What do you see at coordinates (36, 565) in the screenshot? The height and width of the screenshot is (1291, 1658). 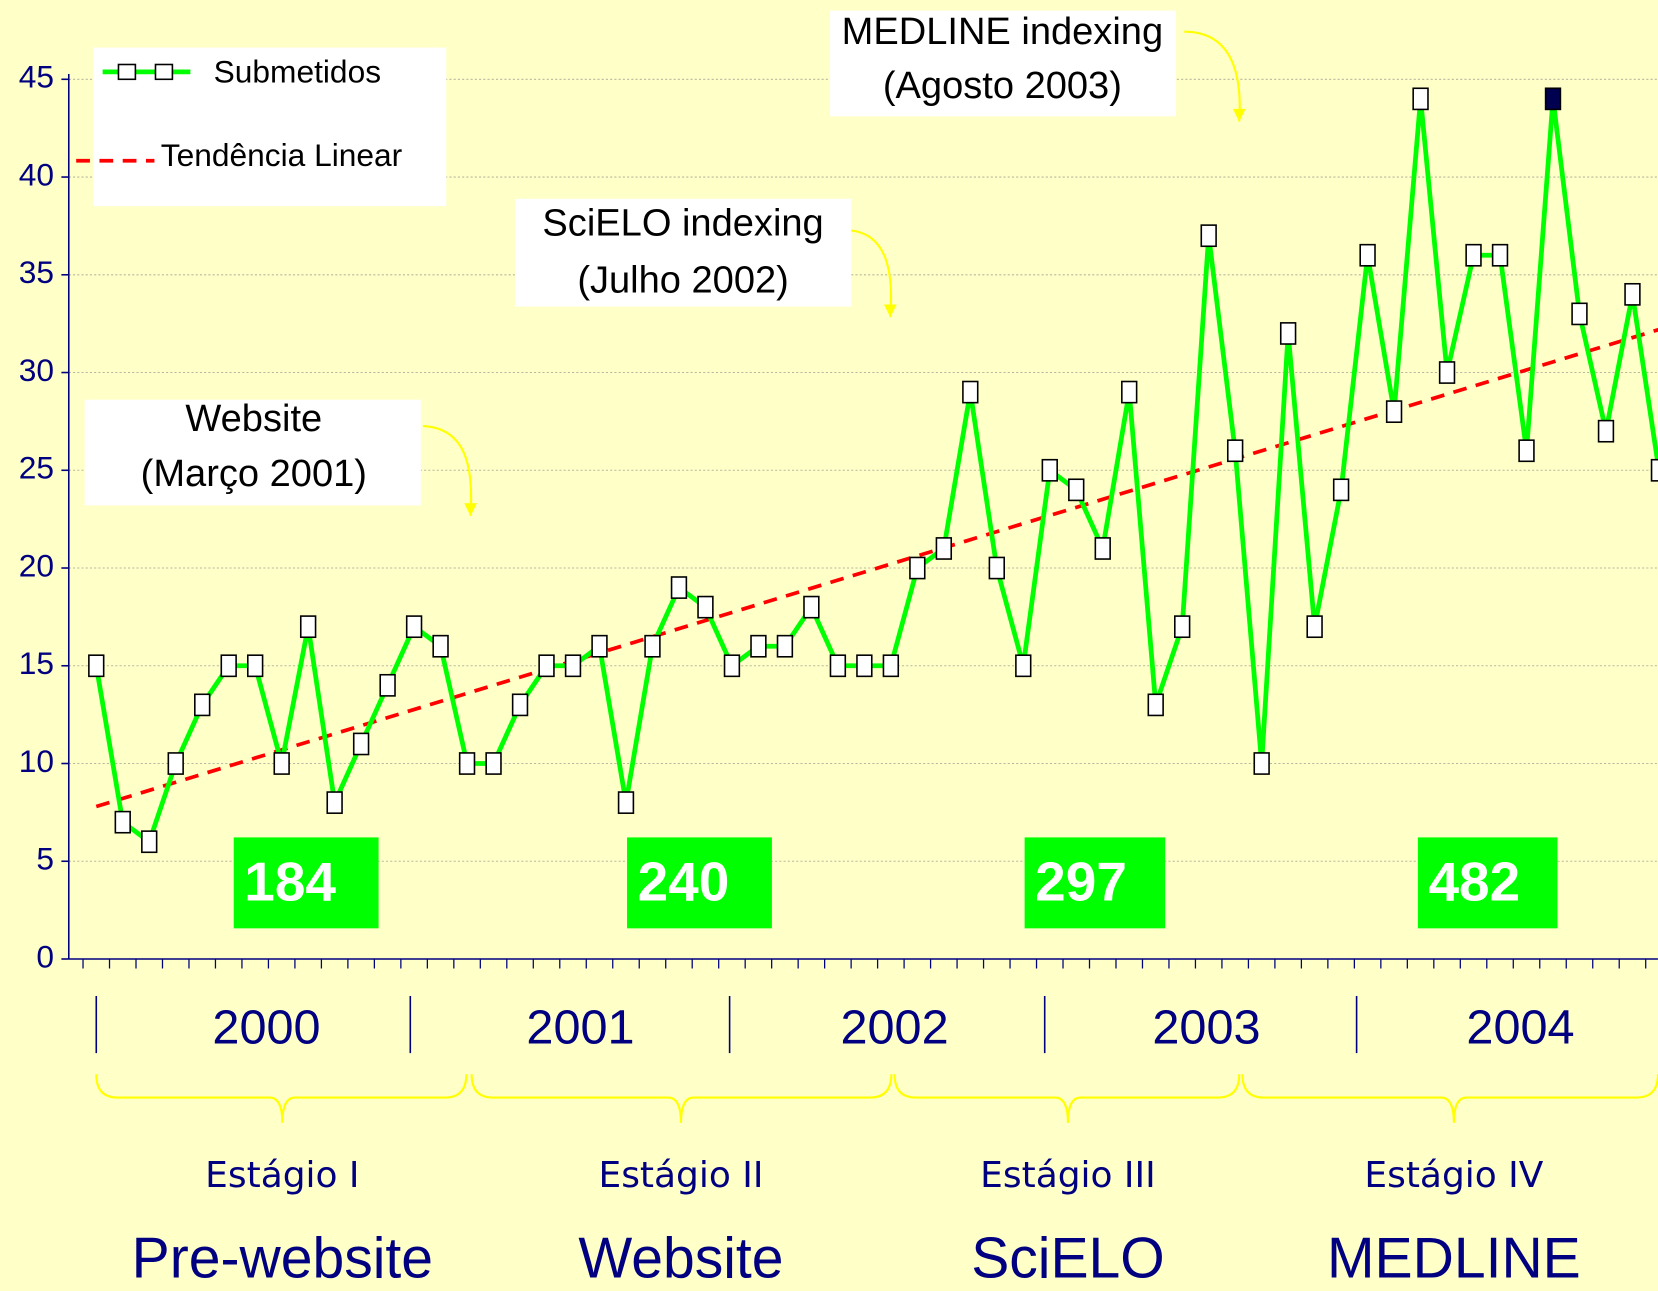 I see `y-tick-label: 20` at bounding box center [36, 565].